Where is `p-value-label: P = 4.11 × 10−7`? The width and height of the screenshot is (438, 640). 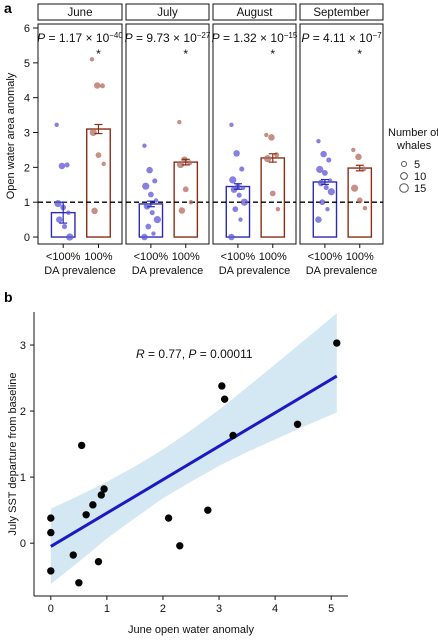 p-value-label: P = 4.11 × 10−7 is located at coordinates (341, 38).